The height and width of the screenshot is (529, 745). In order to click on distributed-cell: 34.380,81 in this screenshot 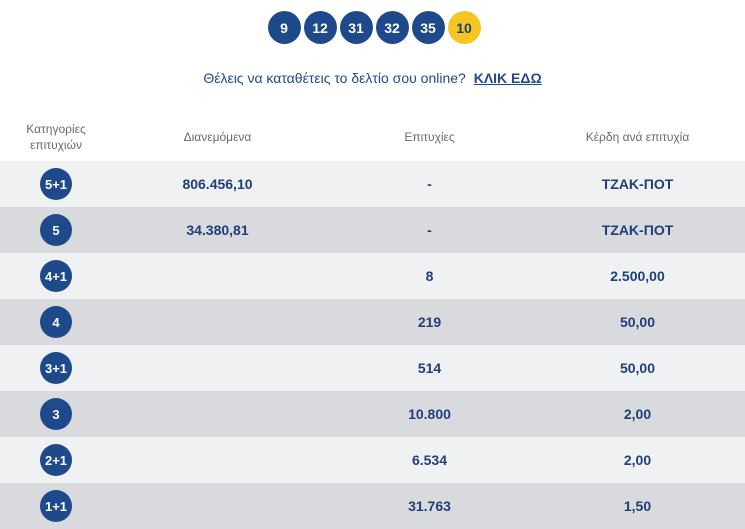, I will do `click(217, 230)`.